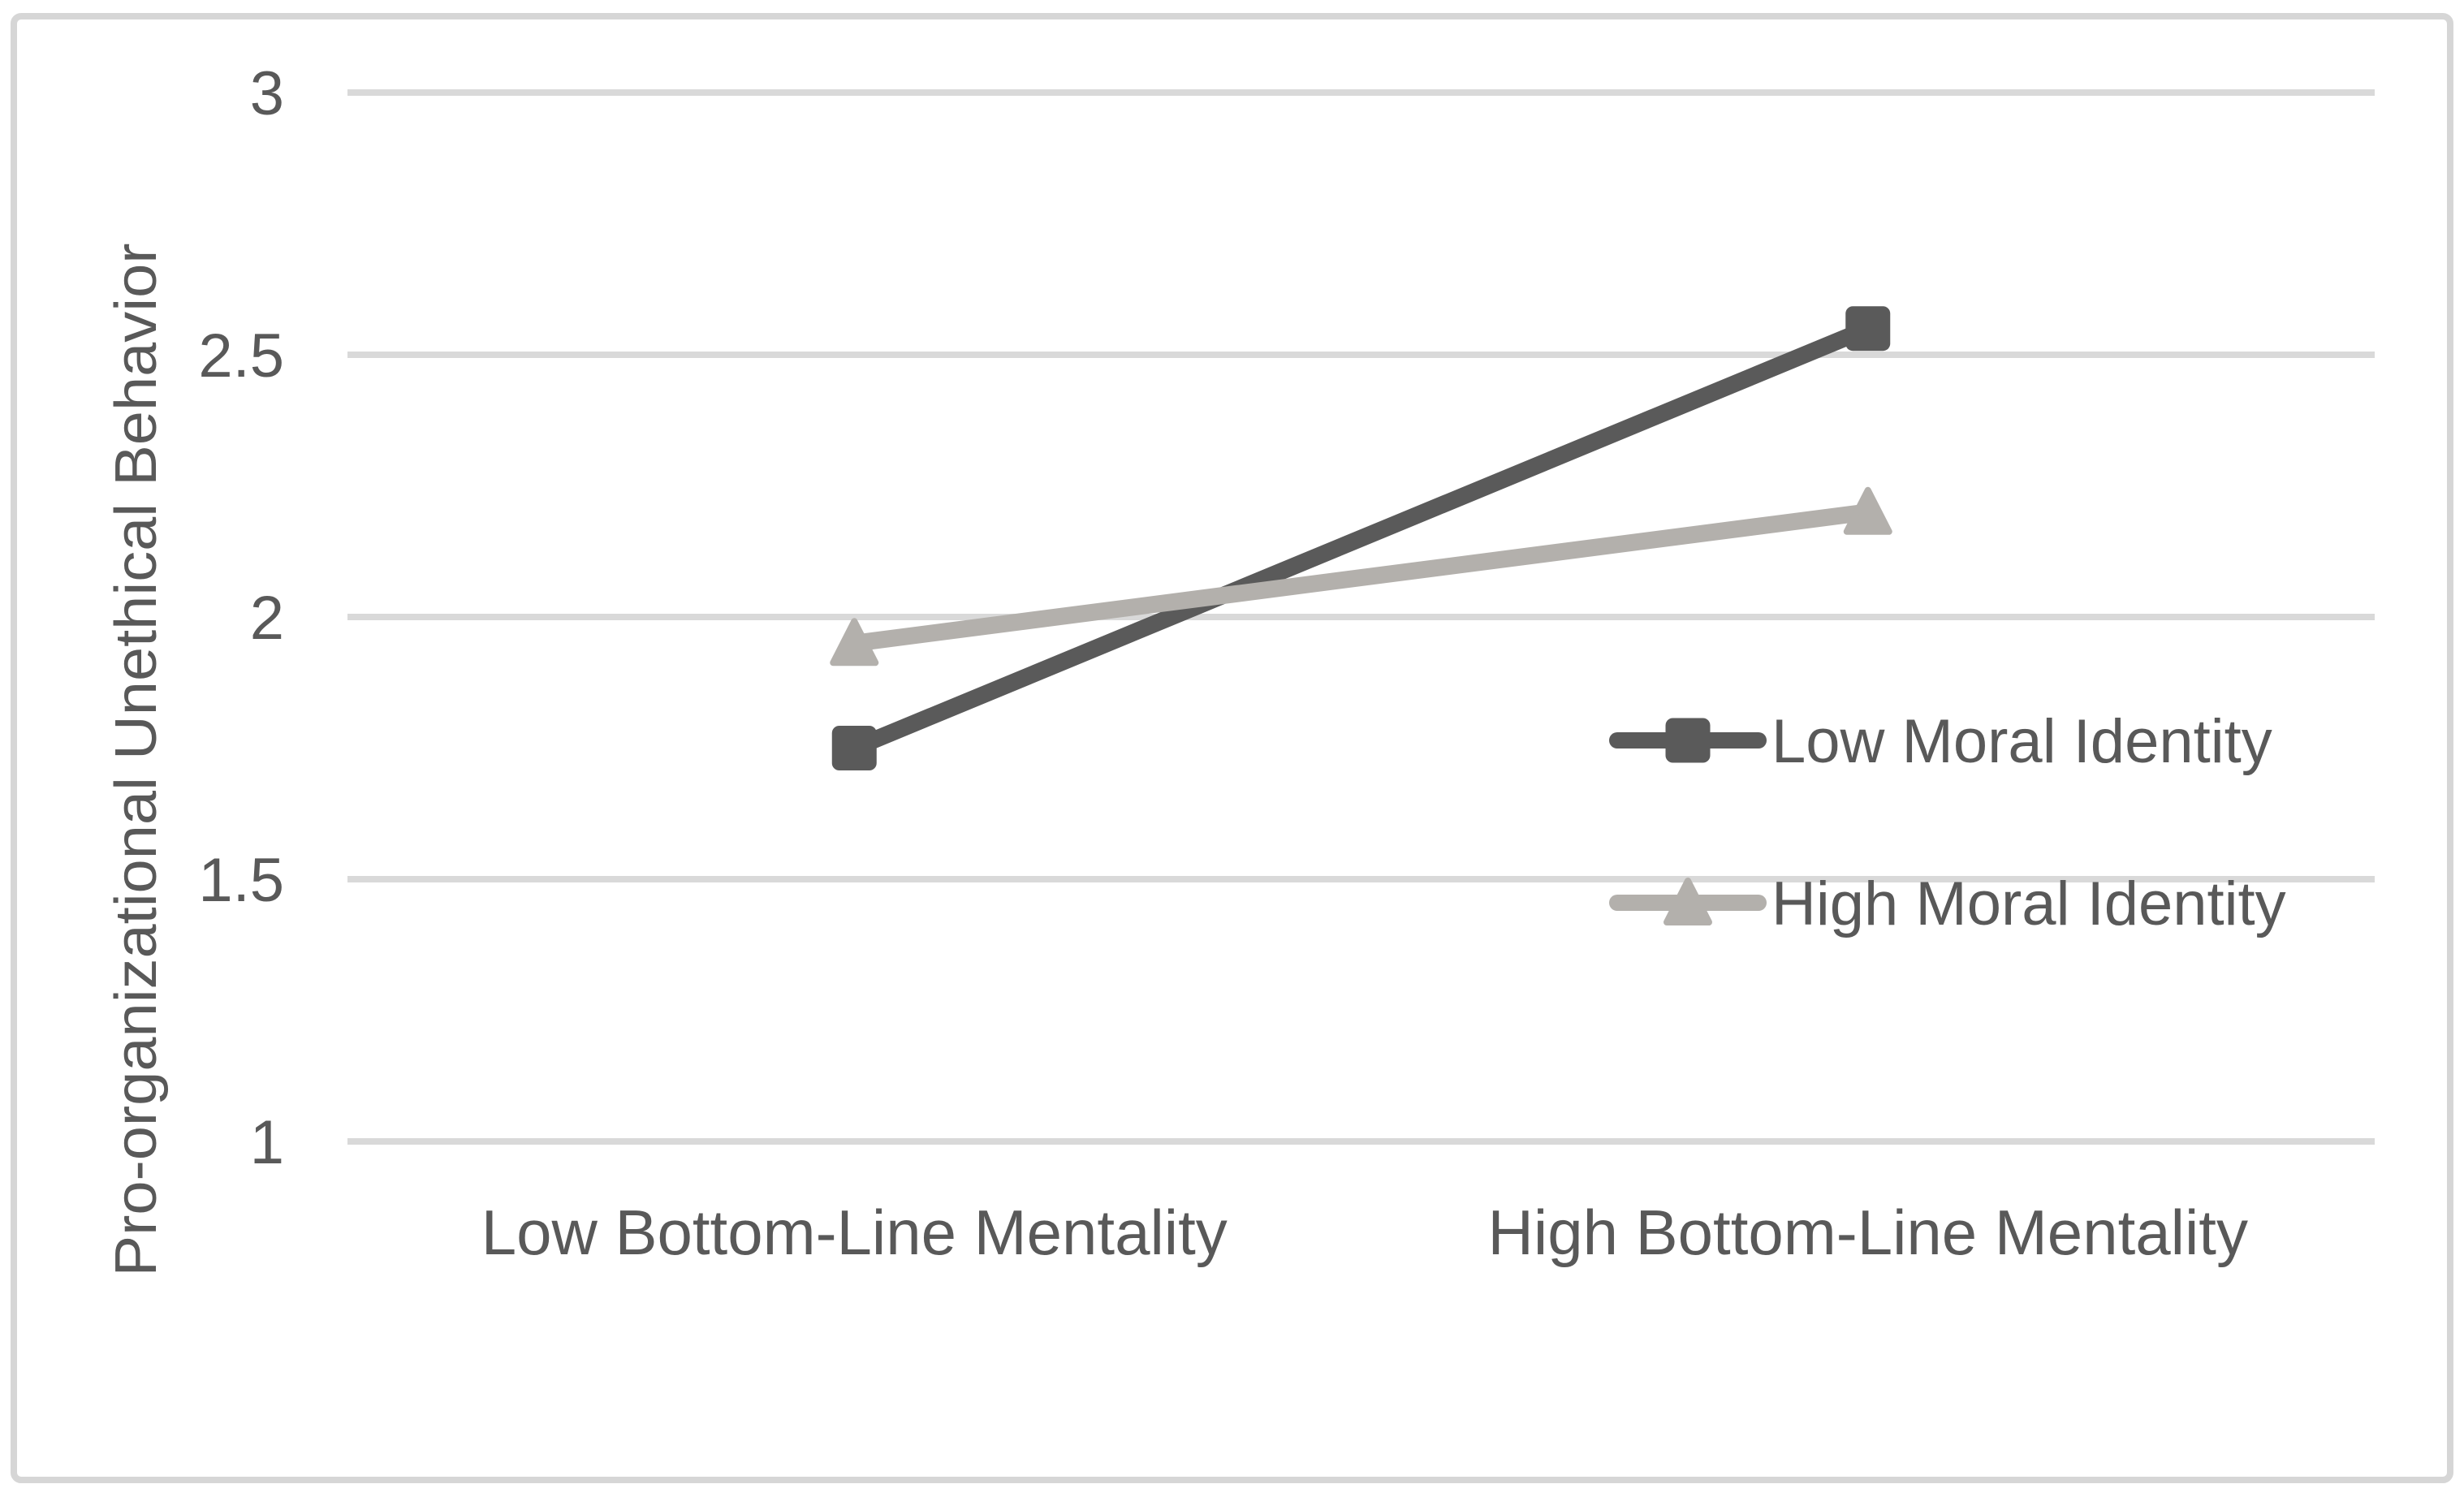 Image resolution: width=2464 pixels, height=1497 pixels. Describe the element at coordinates (2021, 741) in the screenshot. I see `legend-label: Low Moral Identity` at that location.